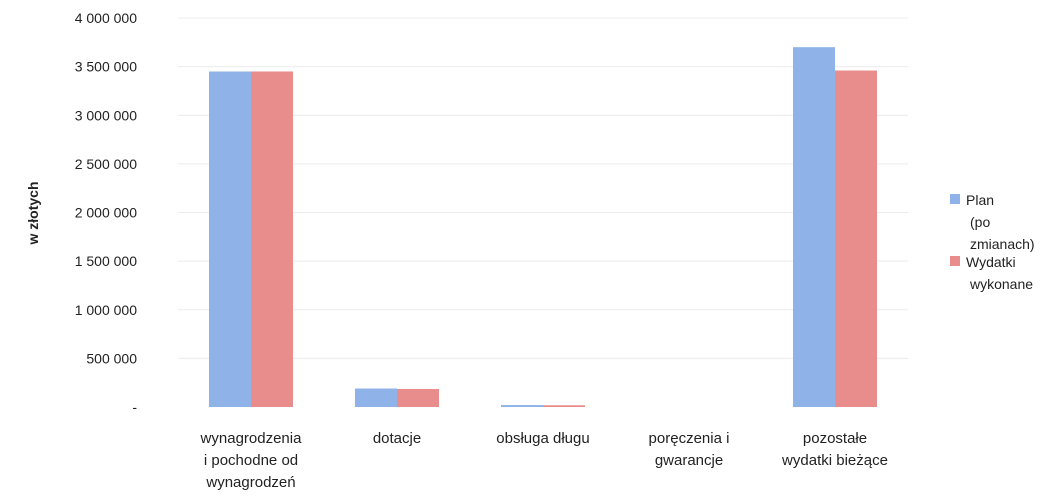 The width and height of the screenshot is (1063, 504). What do you see at coordinates (397, 438) in the screenshot?
I see `x-tick-label: dotacje` at bounding box center [397, 438].